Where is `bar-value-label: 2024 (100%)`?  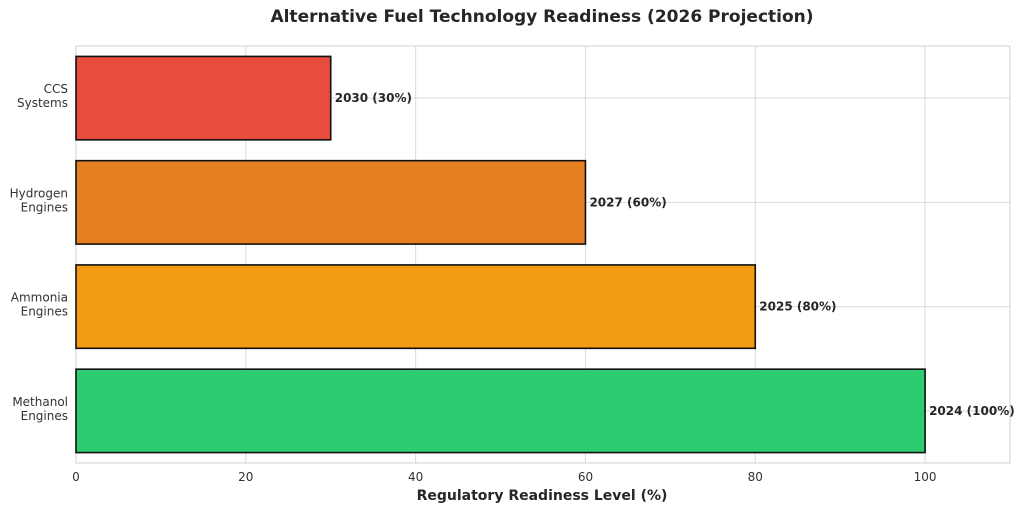
bar-value-label: 2024 (100%) is located at coordinates (972, 411).